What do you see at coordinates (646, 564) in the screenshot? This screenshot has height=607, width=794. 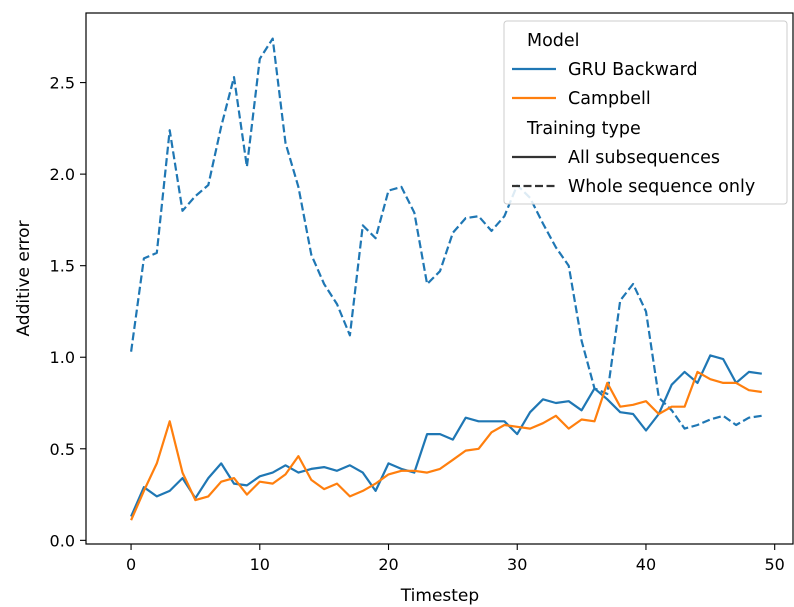 I see `x-tick-label: 40` at bounding box center [646, 564].